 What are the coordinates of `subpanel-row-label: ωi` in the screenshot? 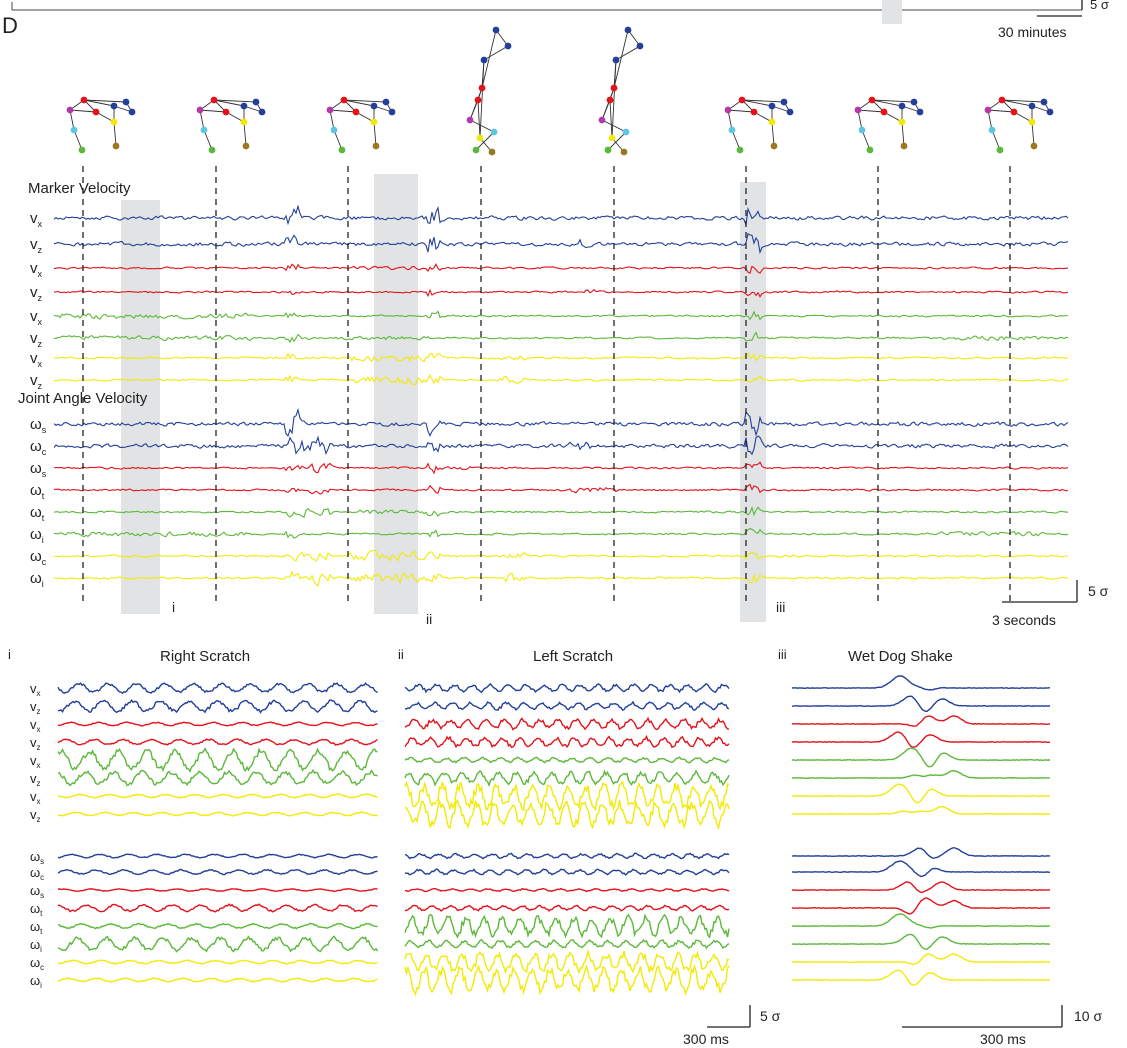 It's located at (36, 981).